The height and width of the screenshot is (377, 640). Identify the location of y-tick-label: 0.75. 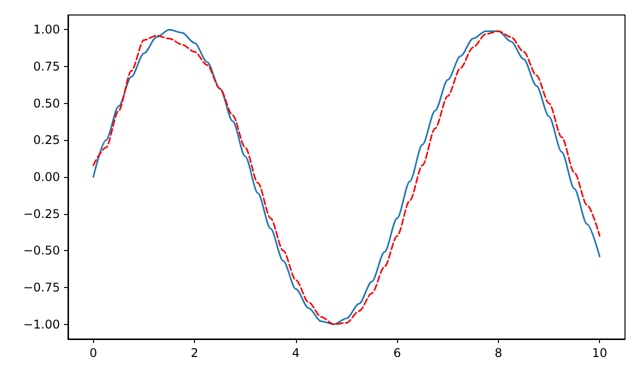
(46, 67).